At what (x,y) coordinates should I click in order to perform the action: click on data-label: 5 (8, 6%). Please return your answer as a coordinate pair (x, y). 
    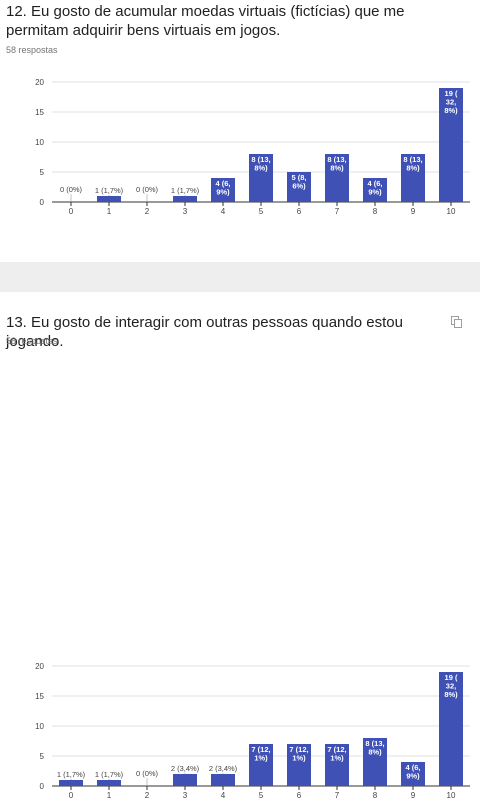
    Looking at the image, I should click on (298, 182).